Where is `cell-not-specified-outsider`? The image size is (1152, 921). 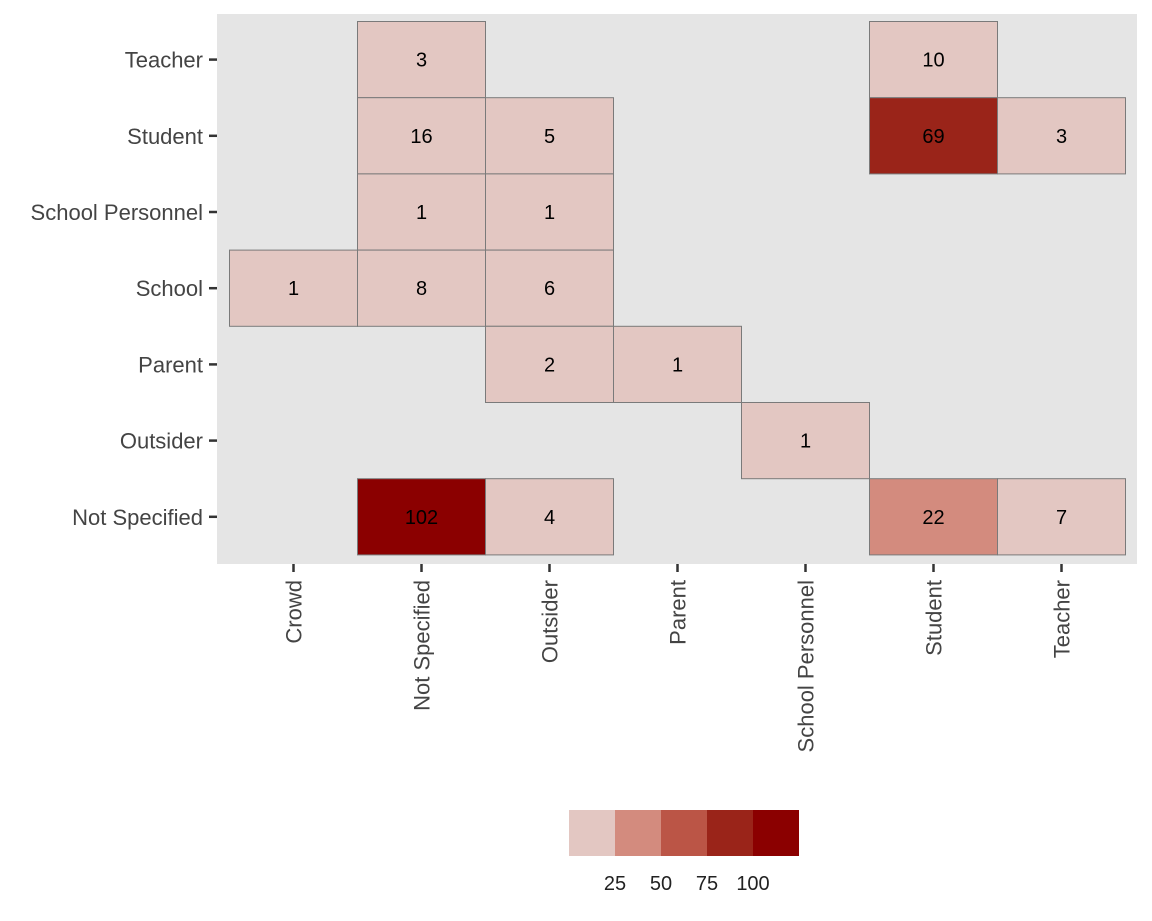
cell-not-specified-outsider is located at coordinates (549, 517).